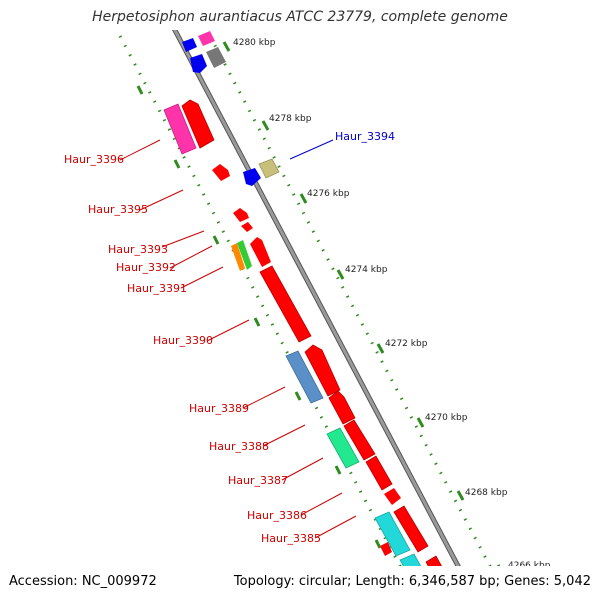  What do you see at coordinates (529, 566) in the screenshot?
I see `tick-label-4266: 4266 kbp` at bounding box center [529, 566].